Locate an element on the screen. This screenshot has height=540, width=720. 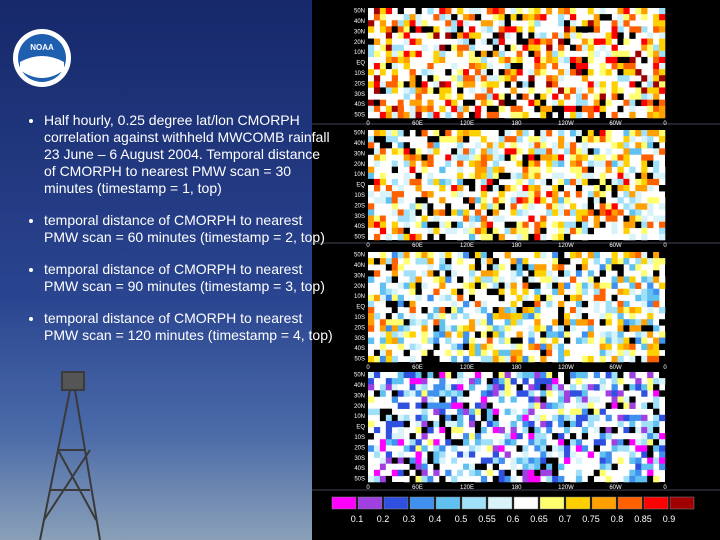
lon-label: 120E is located at coordinates (467, 488).